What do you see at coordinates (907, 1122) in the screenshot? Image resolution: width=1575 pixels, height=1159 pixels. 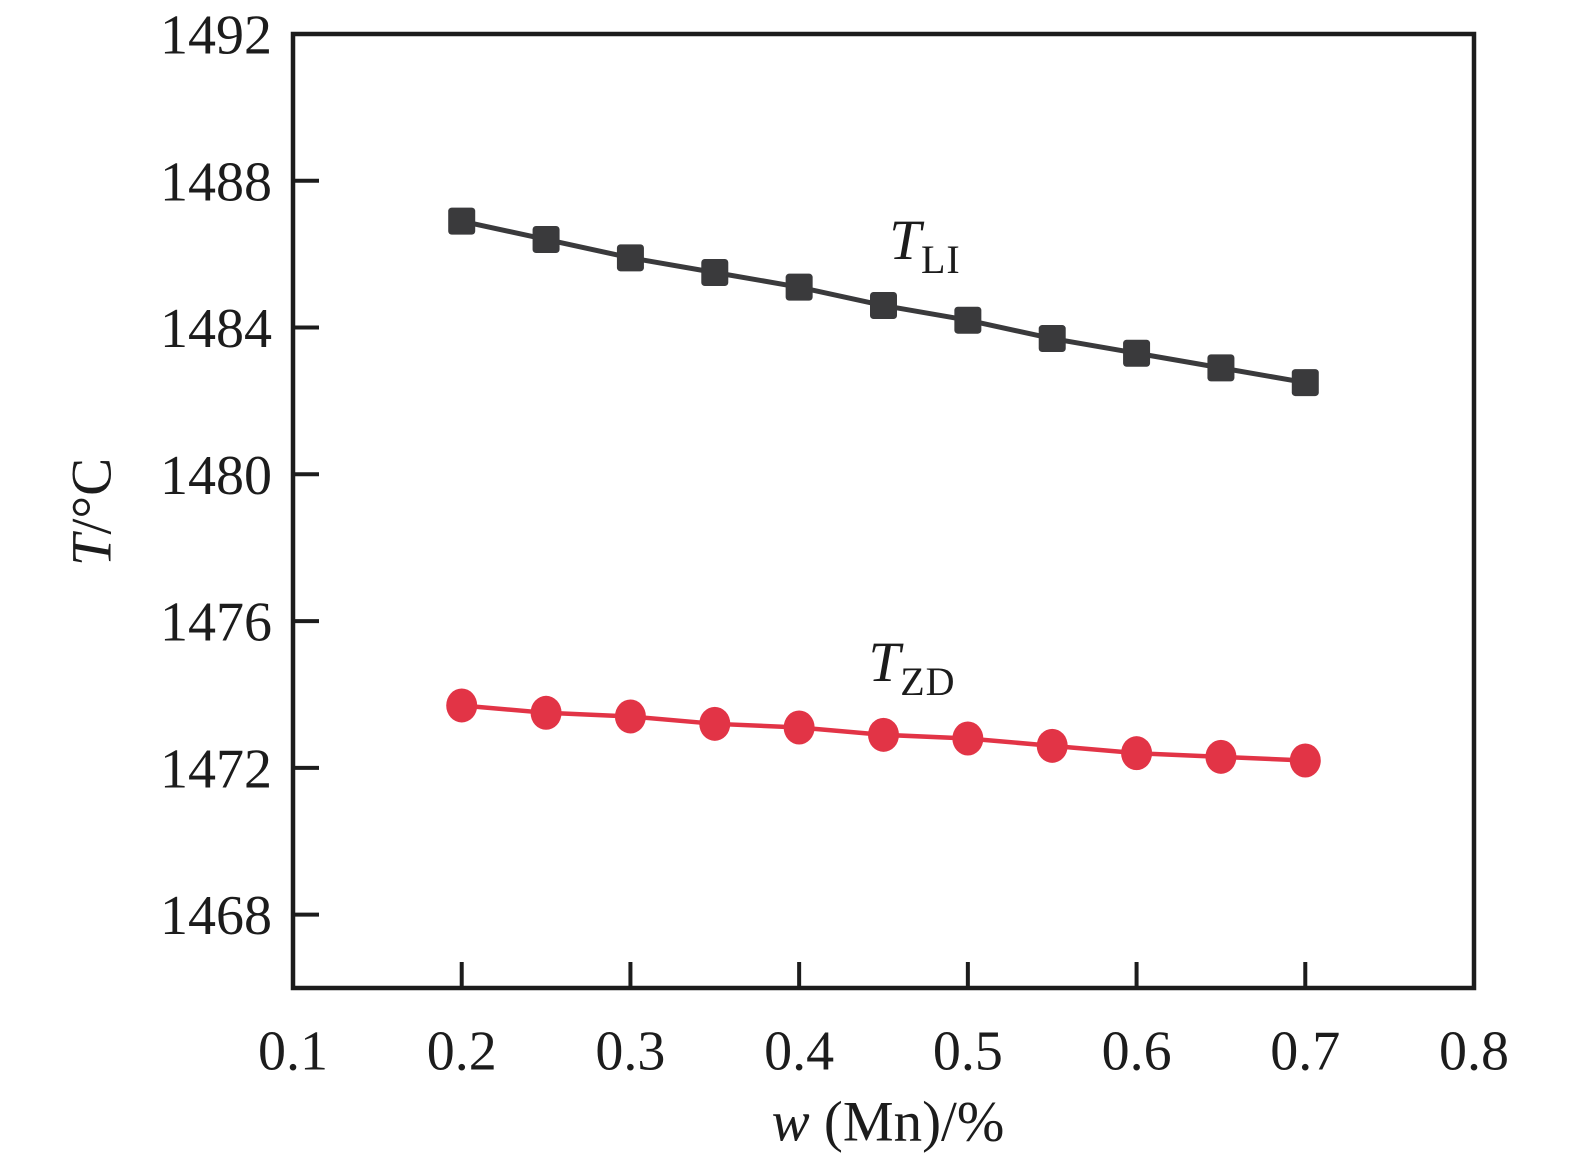 I see `x-axis-title-unit: (Mn)/%` at bounding box center [907, 1122].